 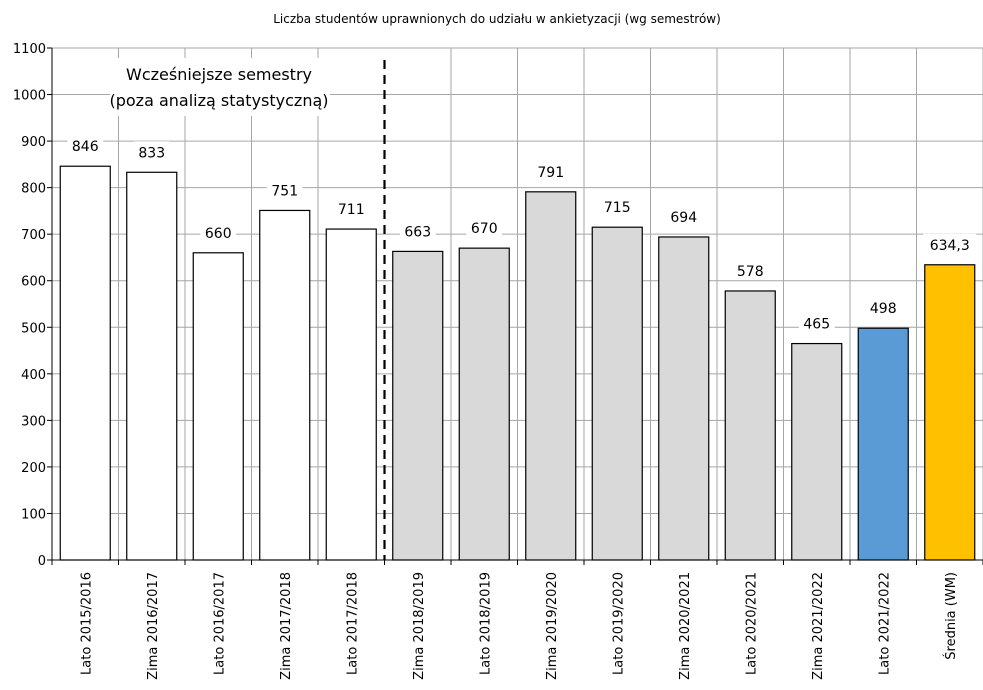 What do you see at coordinates (86, 623) in the screenshot?
I see `category-label: Lato 2015/2016` at bounding box center [86, 623].